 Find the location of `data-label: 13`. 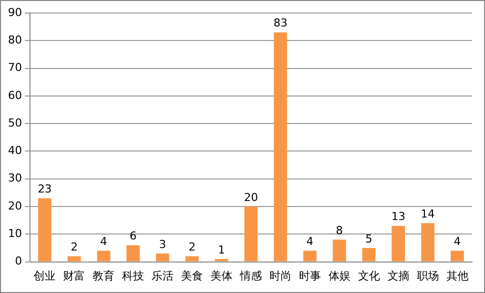

data-label: 13 is located at coordinates (398, 217).